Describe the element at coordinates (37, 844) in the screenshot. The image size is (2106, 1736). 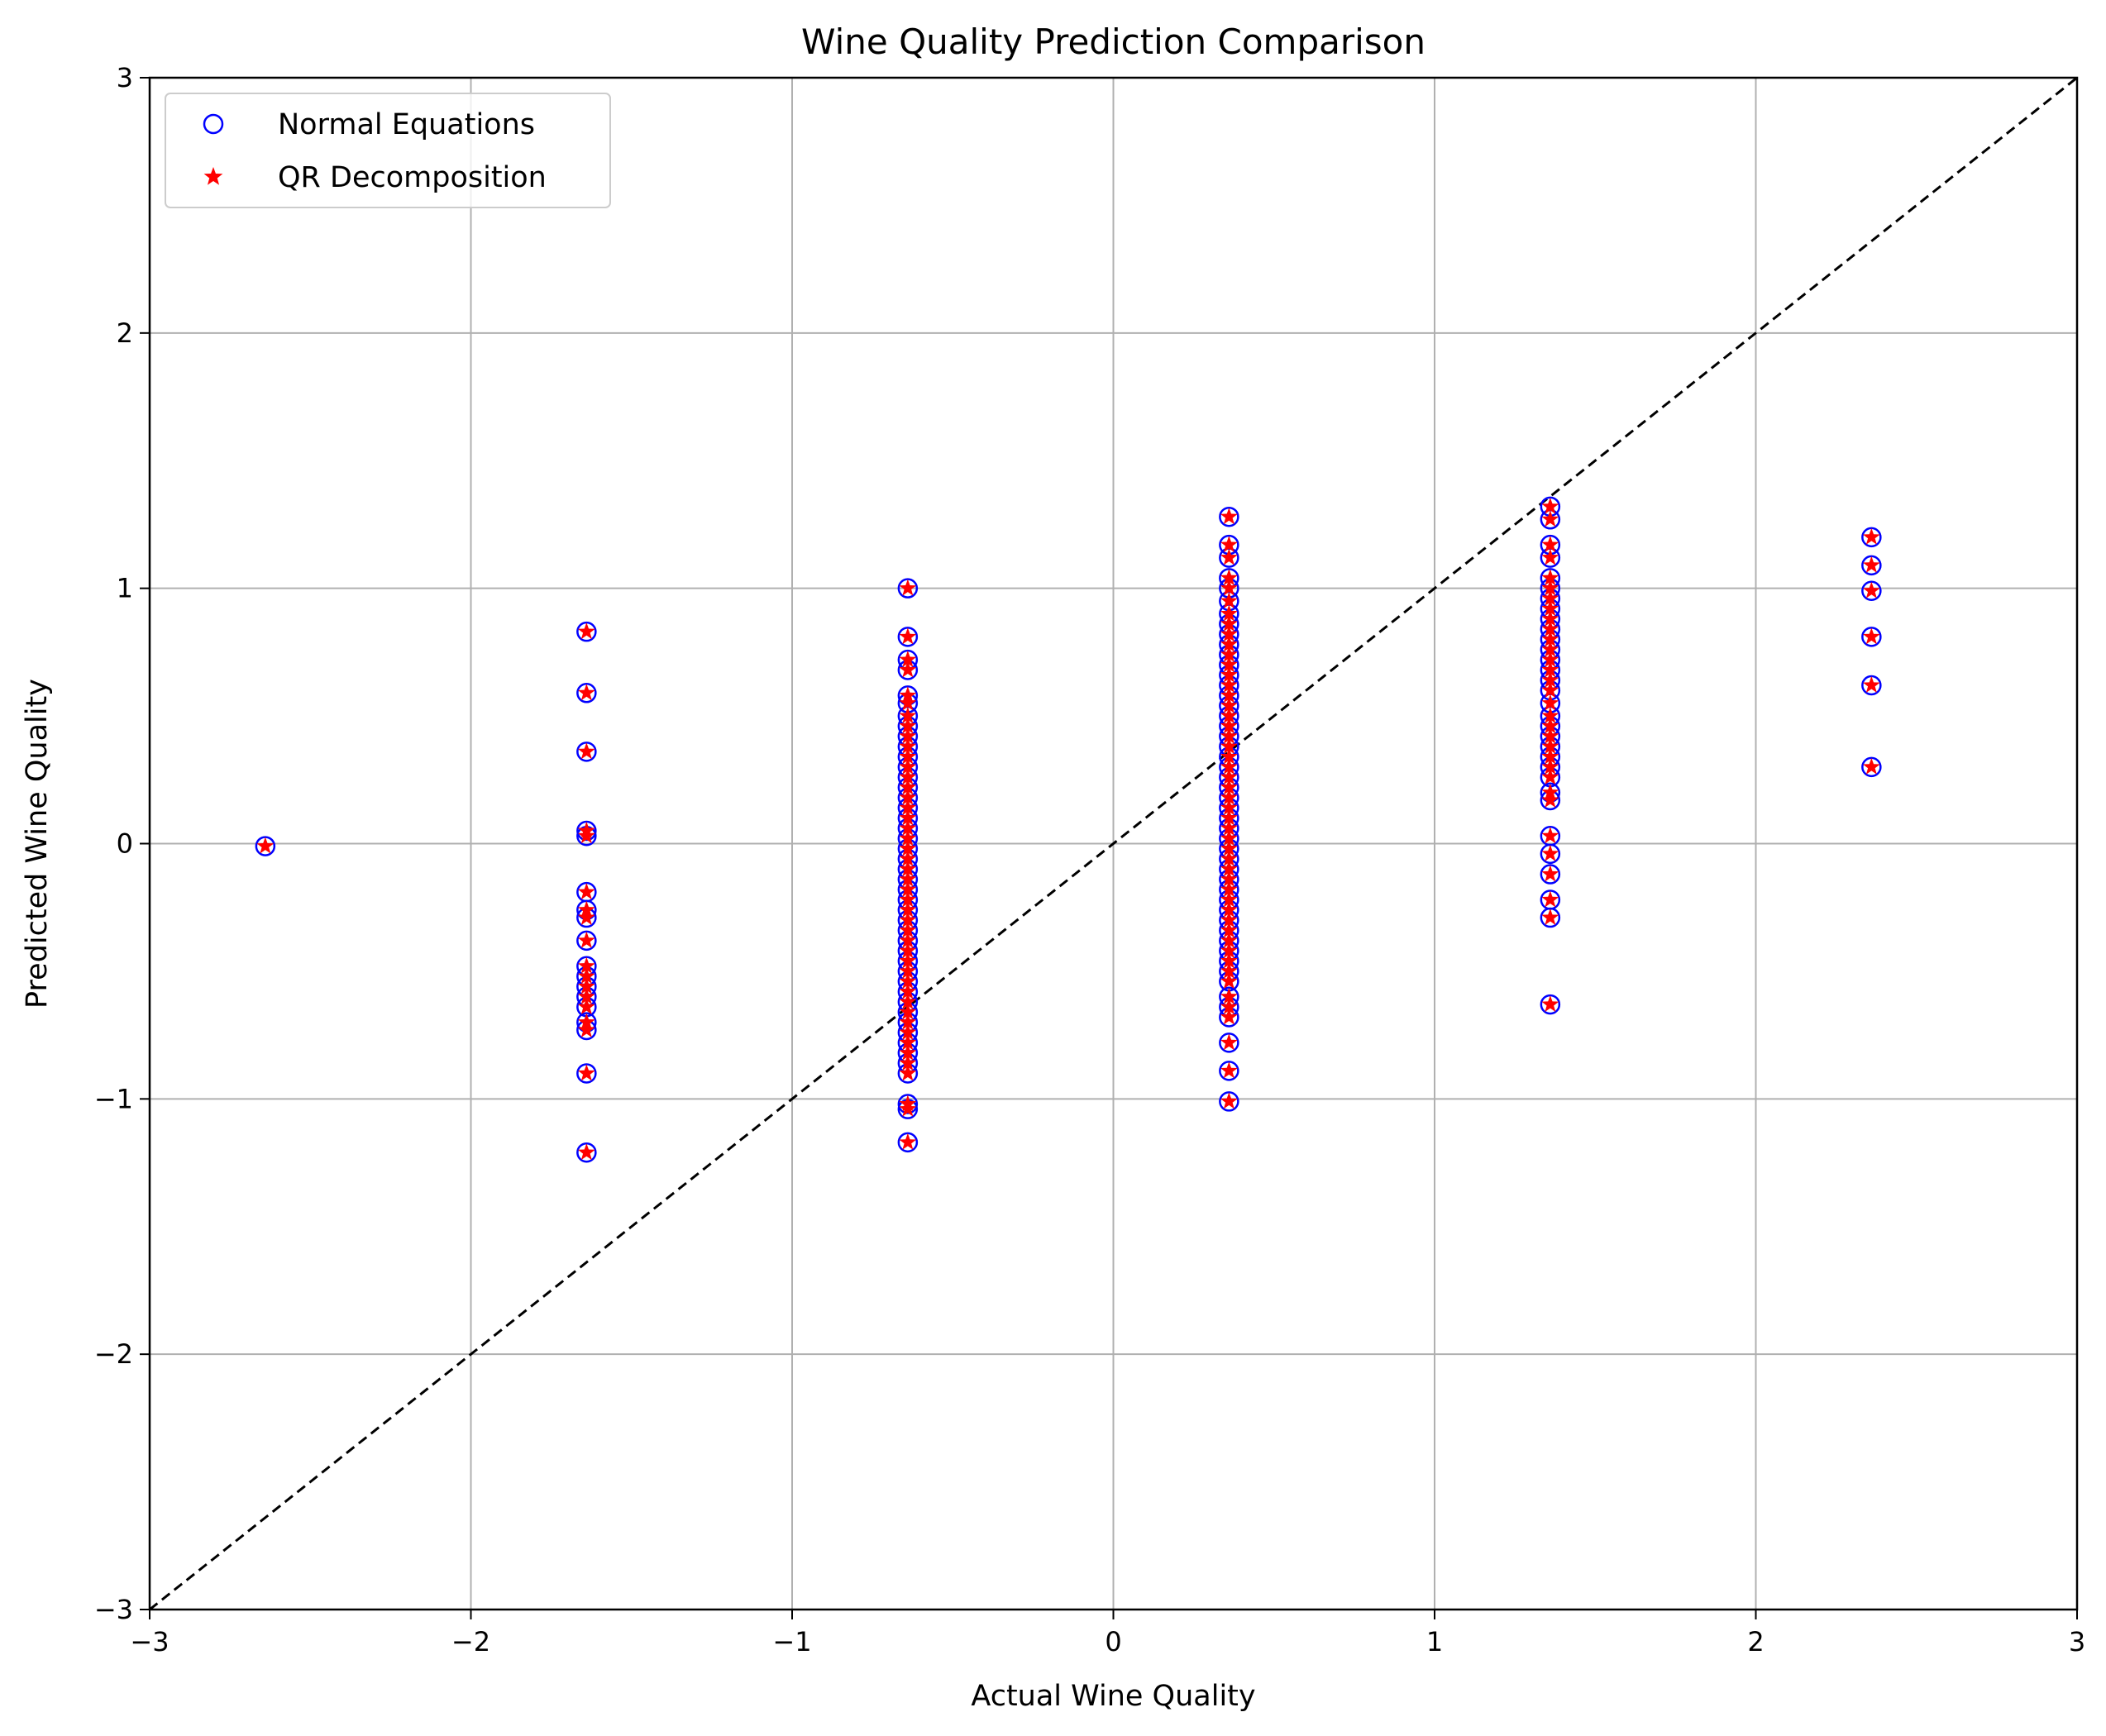
I see `y-axis-label: Predicted Wine Quality` at that location.